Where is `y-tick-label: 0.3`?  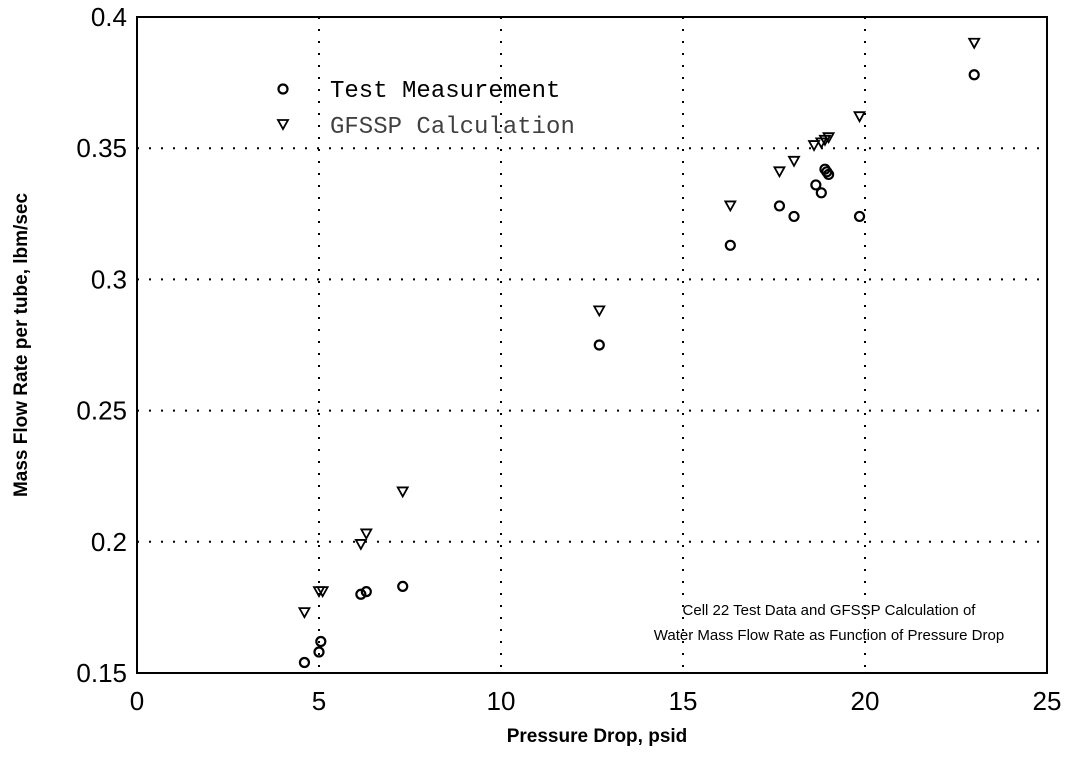
y-tick-label: 0.3 is located at coordinates (109, 279).